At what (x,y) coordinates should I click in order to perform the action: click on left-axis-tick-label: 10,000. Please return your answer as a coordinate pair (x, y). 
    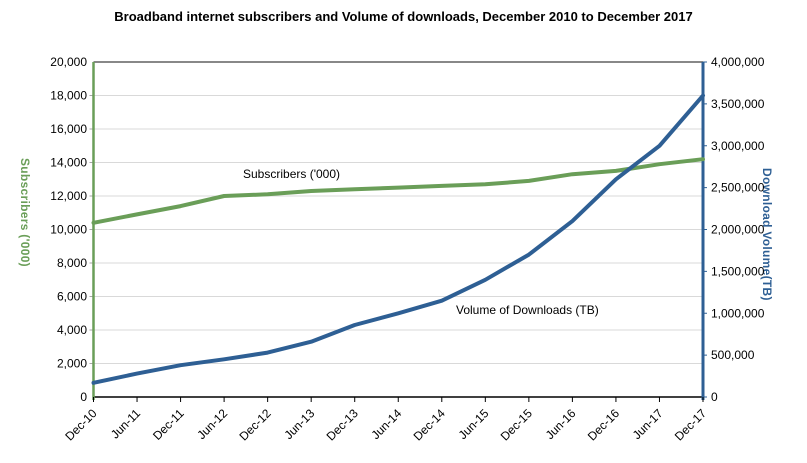
    Looking at the image, I should click on (68, 230).